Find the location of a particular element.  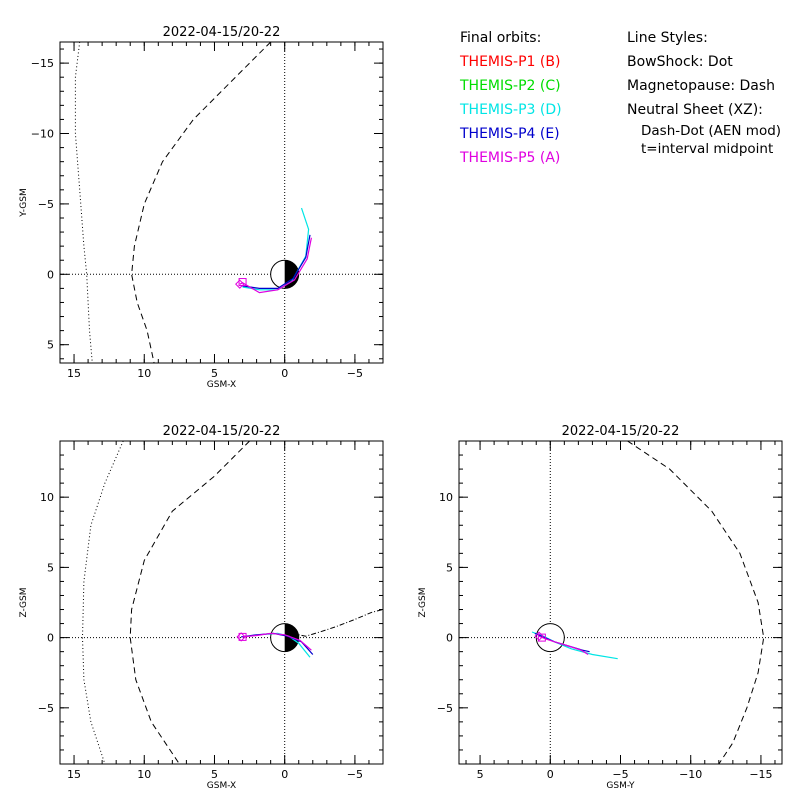

x-tick-label: −10 is located at coordinates (690, 774).